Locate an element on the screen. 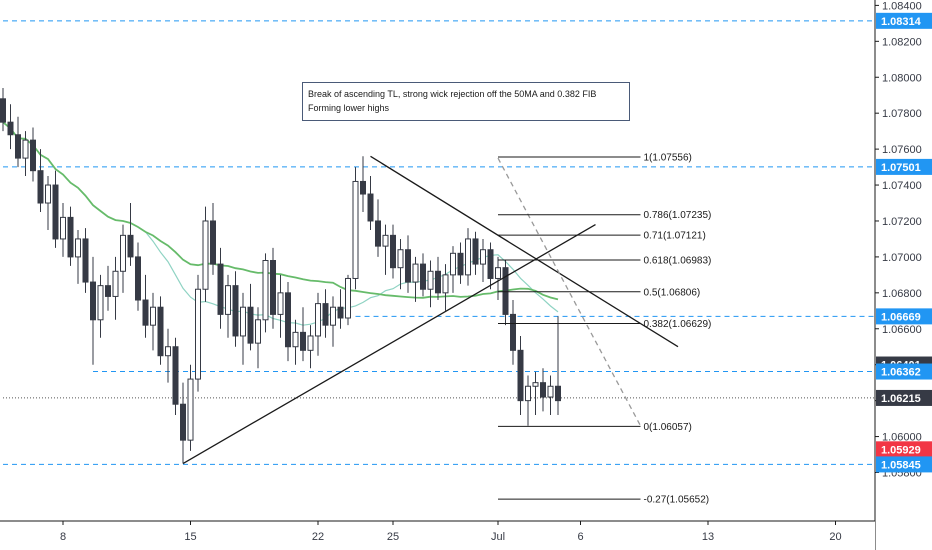 This screenshot has height=550, width=932. price-tag-label: 1.06215 is located at coordinates (901, 399).